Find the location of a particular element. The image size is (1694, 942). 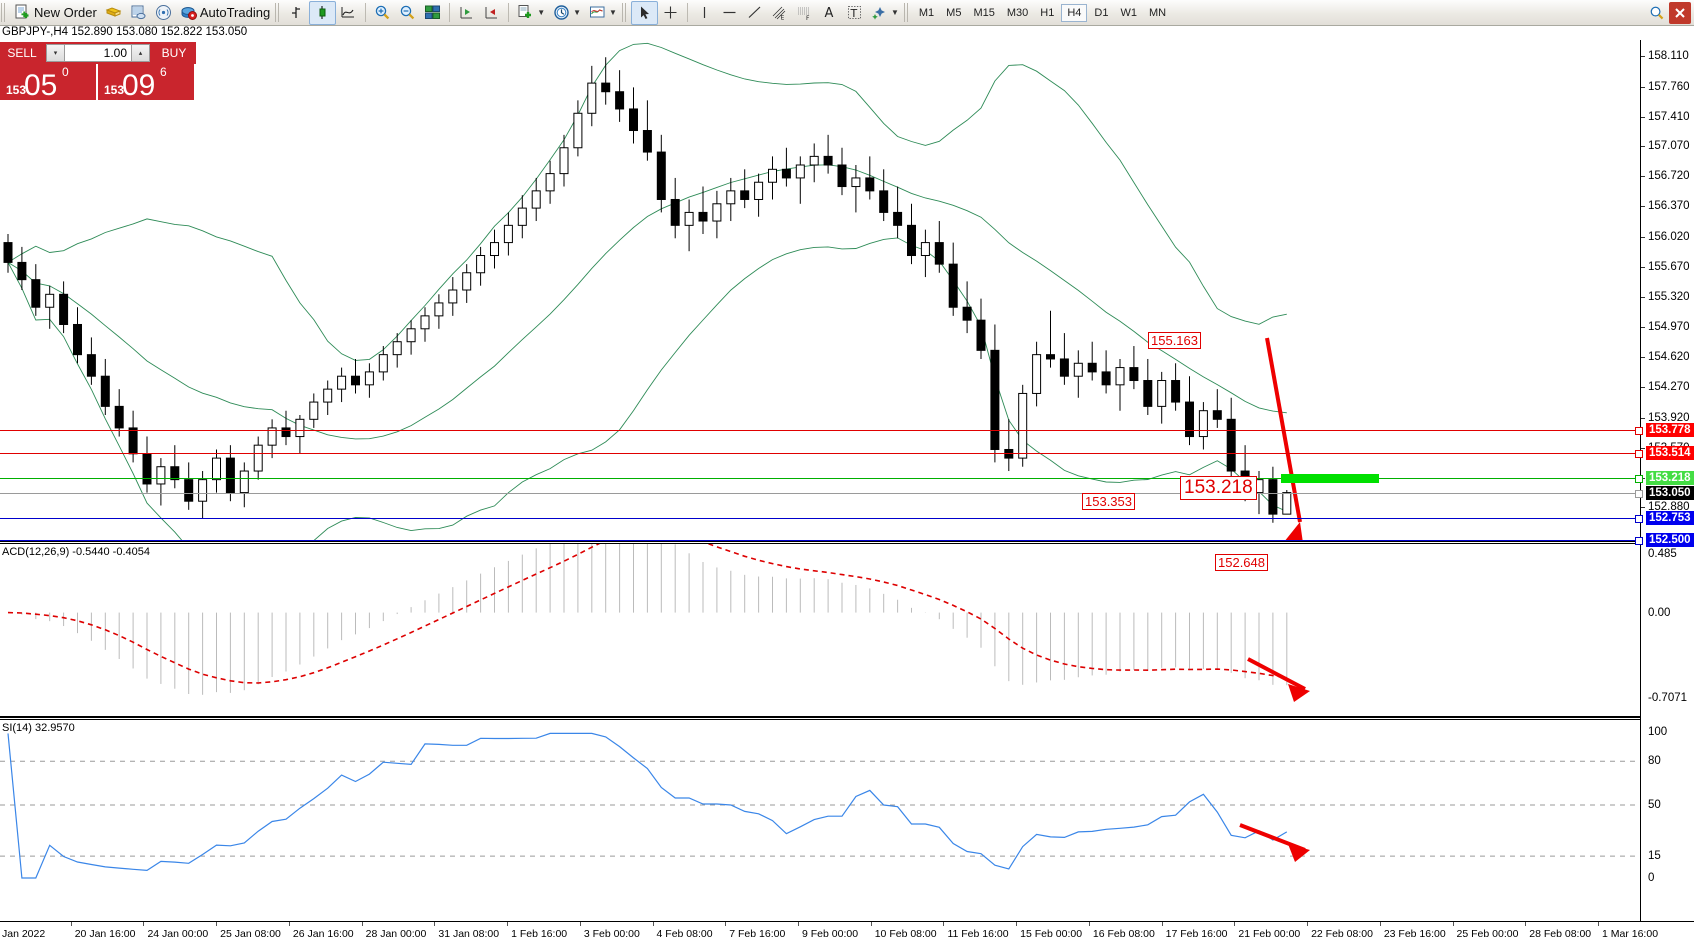

equidistant-channel-button: E is located at coordinates (779, 13).